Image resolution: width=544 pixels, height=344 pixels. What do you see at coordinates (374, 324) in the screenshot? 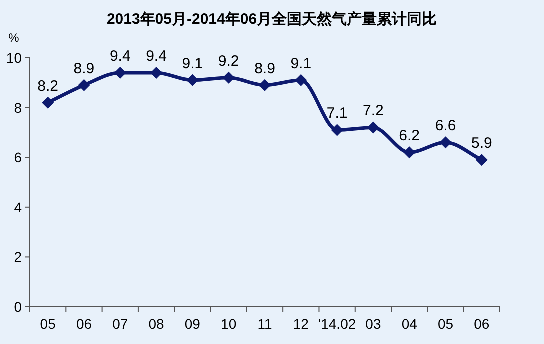
I see `x-tick-label: 03` at bounding box center [374, 324].